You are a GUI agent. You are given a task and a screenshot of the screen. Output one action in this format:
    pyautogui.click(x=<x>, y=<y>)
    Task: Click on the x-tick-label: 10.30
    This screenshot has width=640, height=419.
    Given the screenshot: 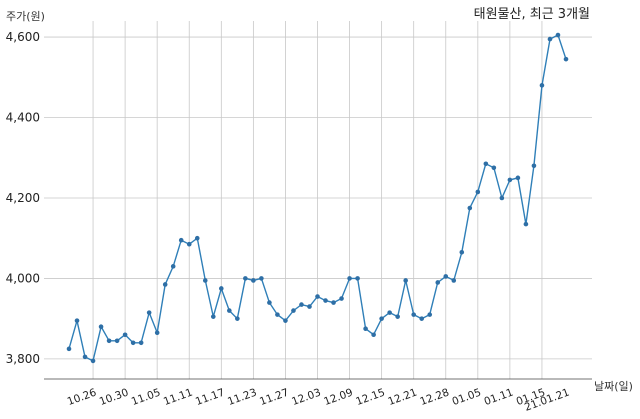 What is the action you would take?
    pyautogui.click(x=114, y=398)
    